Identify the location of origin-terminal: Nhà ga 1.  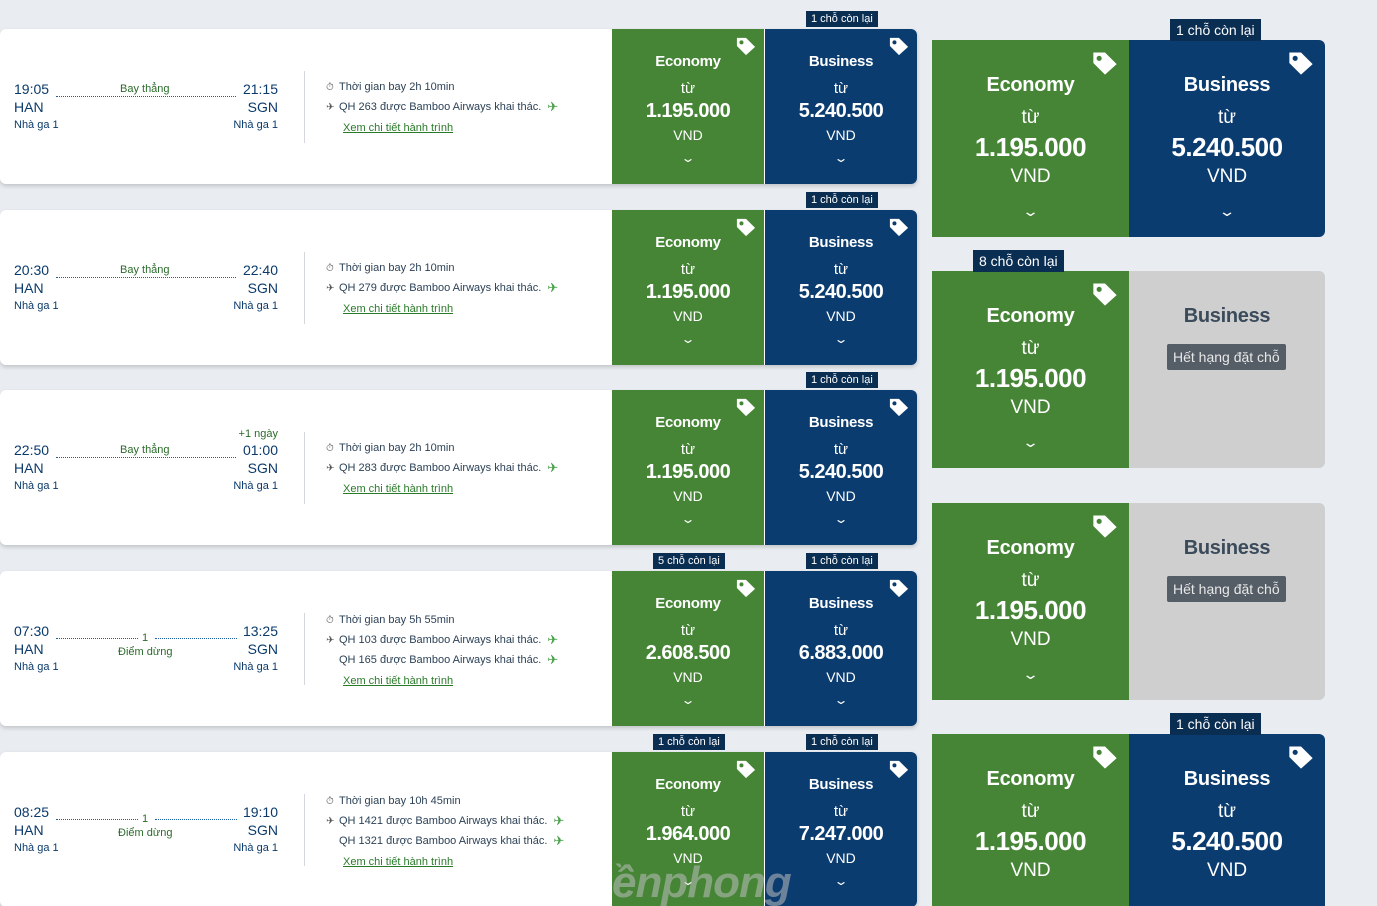
(36, 486).